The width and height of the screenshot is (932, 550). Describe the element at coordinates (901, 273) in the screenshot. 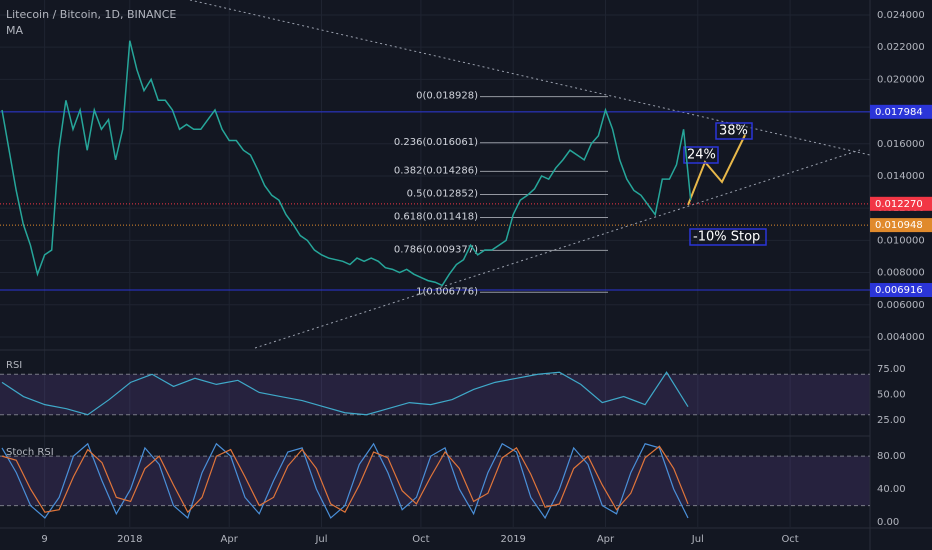

I see `y-tick-label: 0.008000` at that location.